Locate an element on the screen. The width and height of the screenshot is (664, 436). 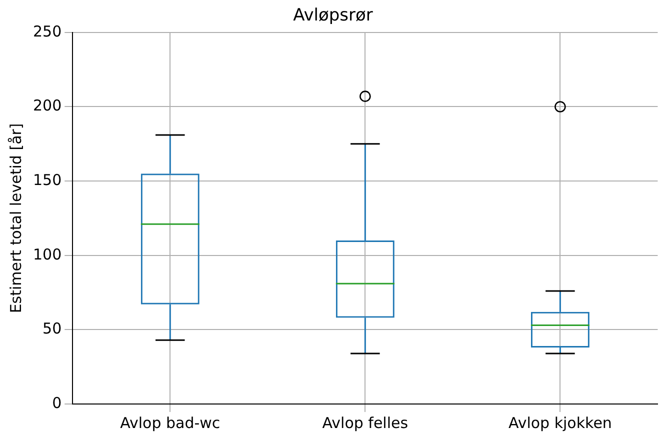
chart-title: Avløpsrør is located at coordinates (333, 16).